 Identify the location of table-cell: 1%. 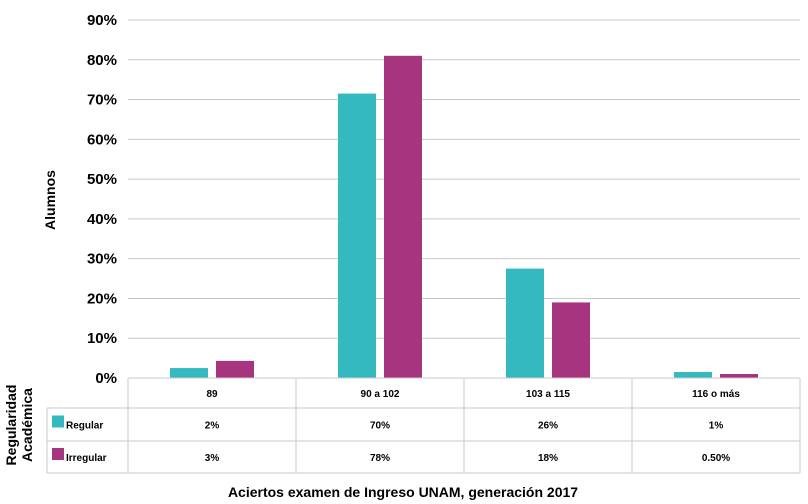
(716, 426).